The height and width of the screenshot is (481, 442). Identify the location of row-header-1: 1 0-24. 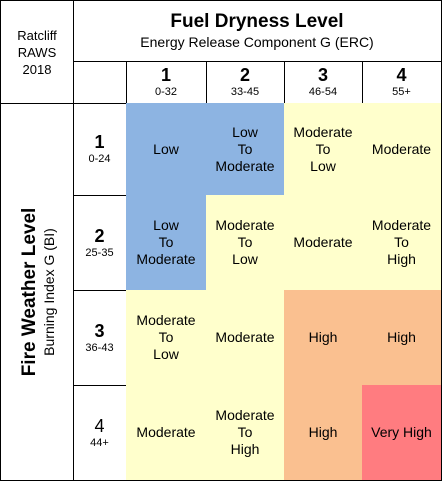
(100, 149).